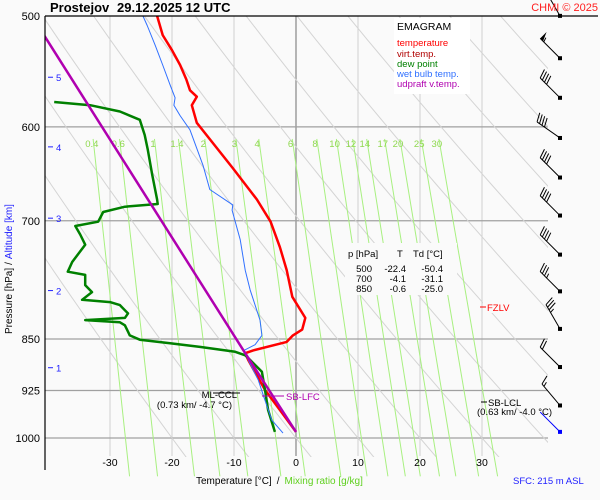 The image size is (600, 500). What do you see at coordinates (9, 269) in the screenshot?
I see `y-axis-title: Pressure [hPa]/Altitude [km]` at bounding box center [9, 269].